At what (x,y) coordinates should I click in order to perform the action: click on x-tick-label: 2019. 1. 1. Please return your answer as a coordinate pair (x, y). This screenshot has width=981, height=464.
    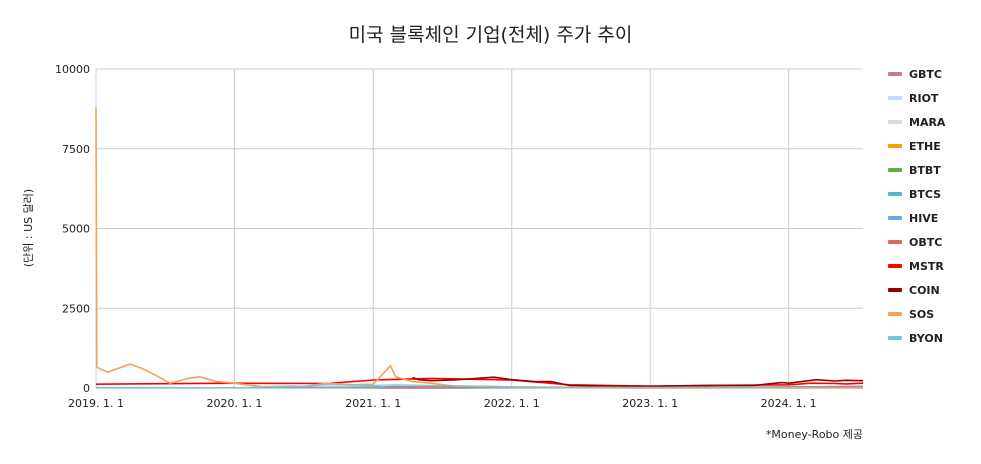
    Looking at the image, I should click on (96, 403).